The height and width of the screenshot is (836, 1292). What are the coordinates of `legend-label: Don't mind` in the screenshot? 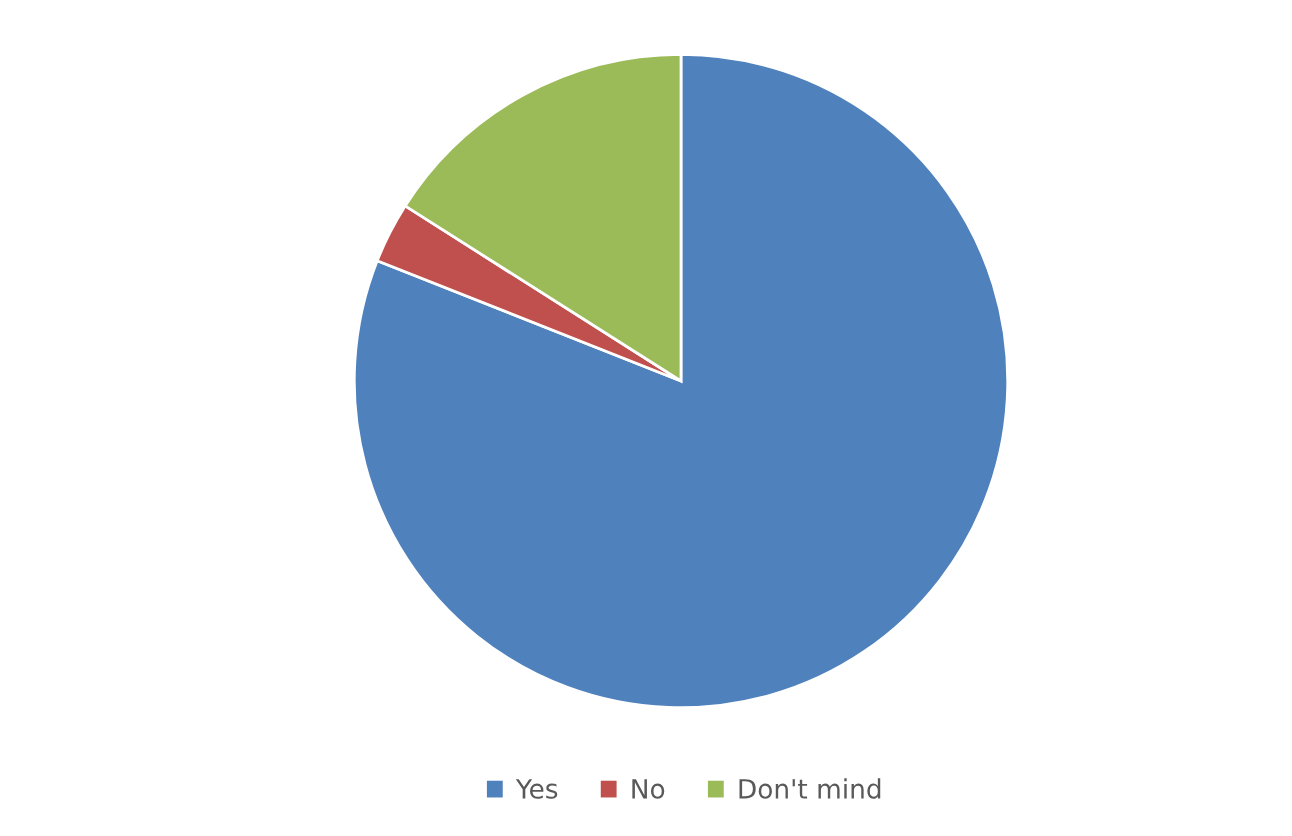 It's located at (810, 788).